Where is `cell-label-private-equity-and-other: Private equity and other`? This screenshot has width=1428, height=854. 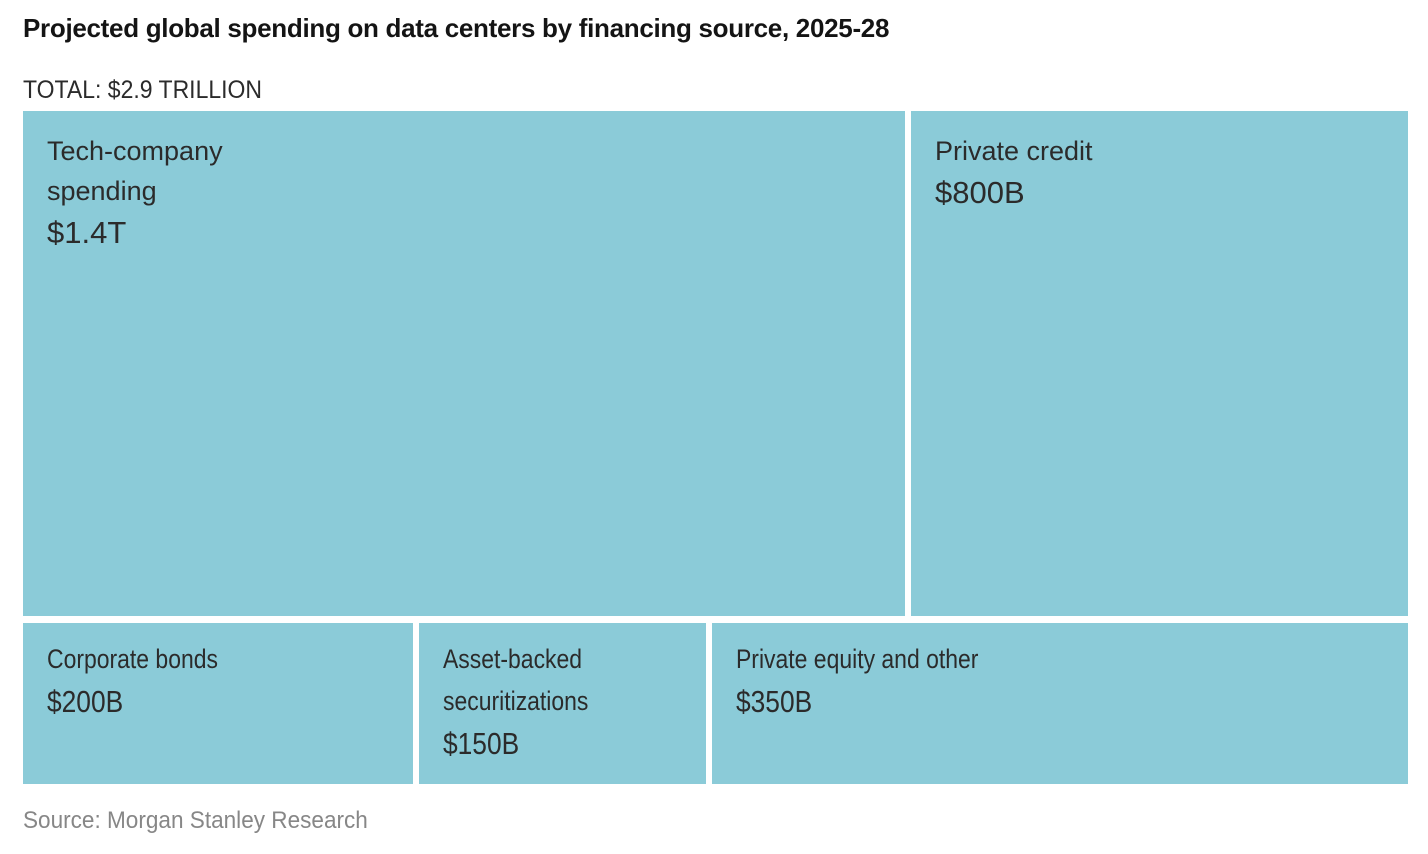
cell-label-private-equity-and-other: Private equity and other is located at coordinates (857, 659).